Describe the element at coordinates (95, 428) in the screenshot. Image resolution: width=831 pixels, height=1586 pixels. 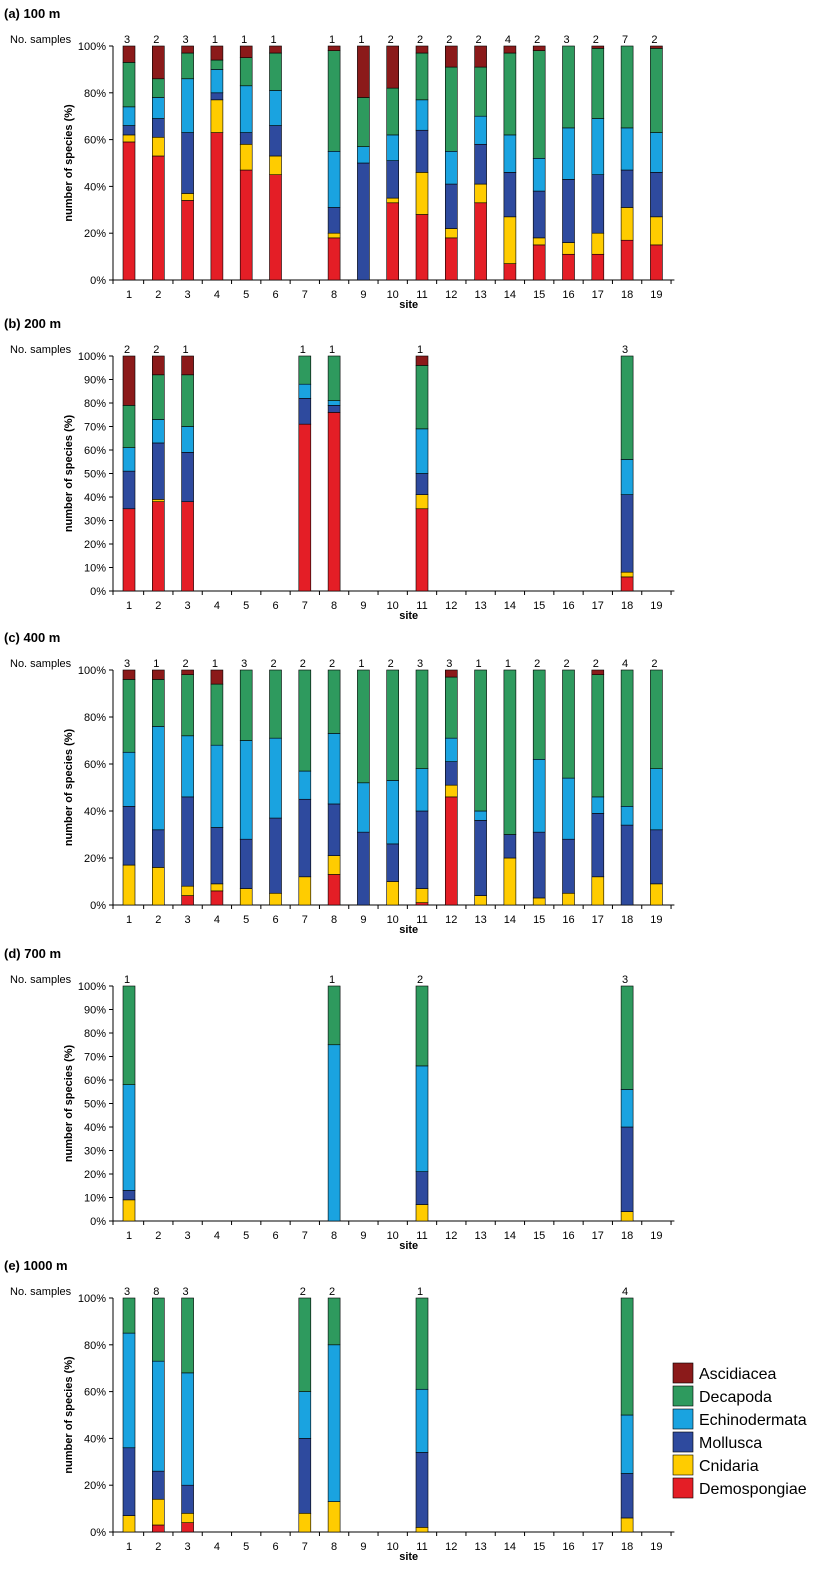
I see `y-tick-label: 70%` at that location.